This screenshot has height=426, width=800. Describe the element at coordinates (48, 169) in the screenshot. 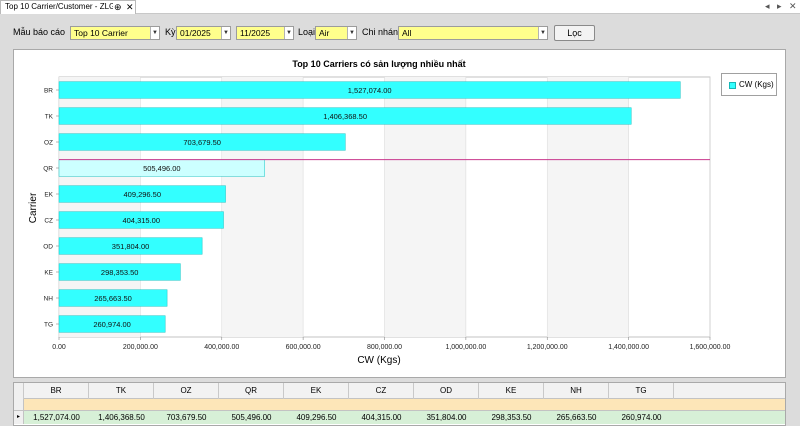

I see `y-tick-label-qr: QR` at that location.